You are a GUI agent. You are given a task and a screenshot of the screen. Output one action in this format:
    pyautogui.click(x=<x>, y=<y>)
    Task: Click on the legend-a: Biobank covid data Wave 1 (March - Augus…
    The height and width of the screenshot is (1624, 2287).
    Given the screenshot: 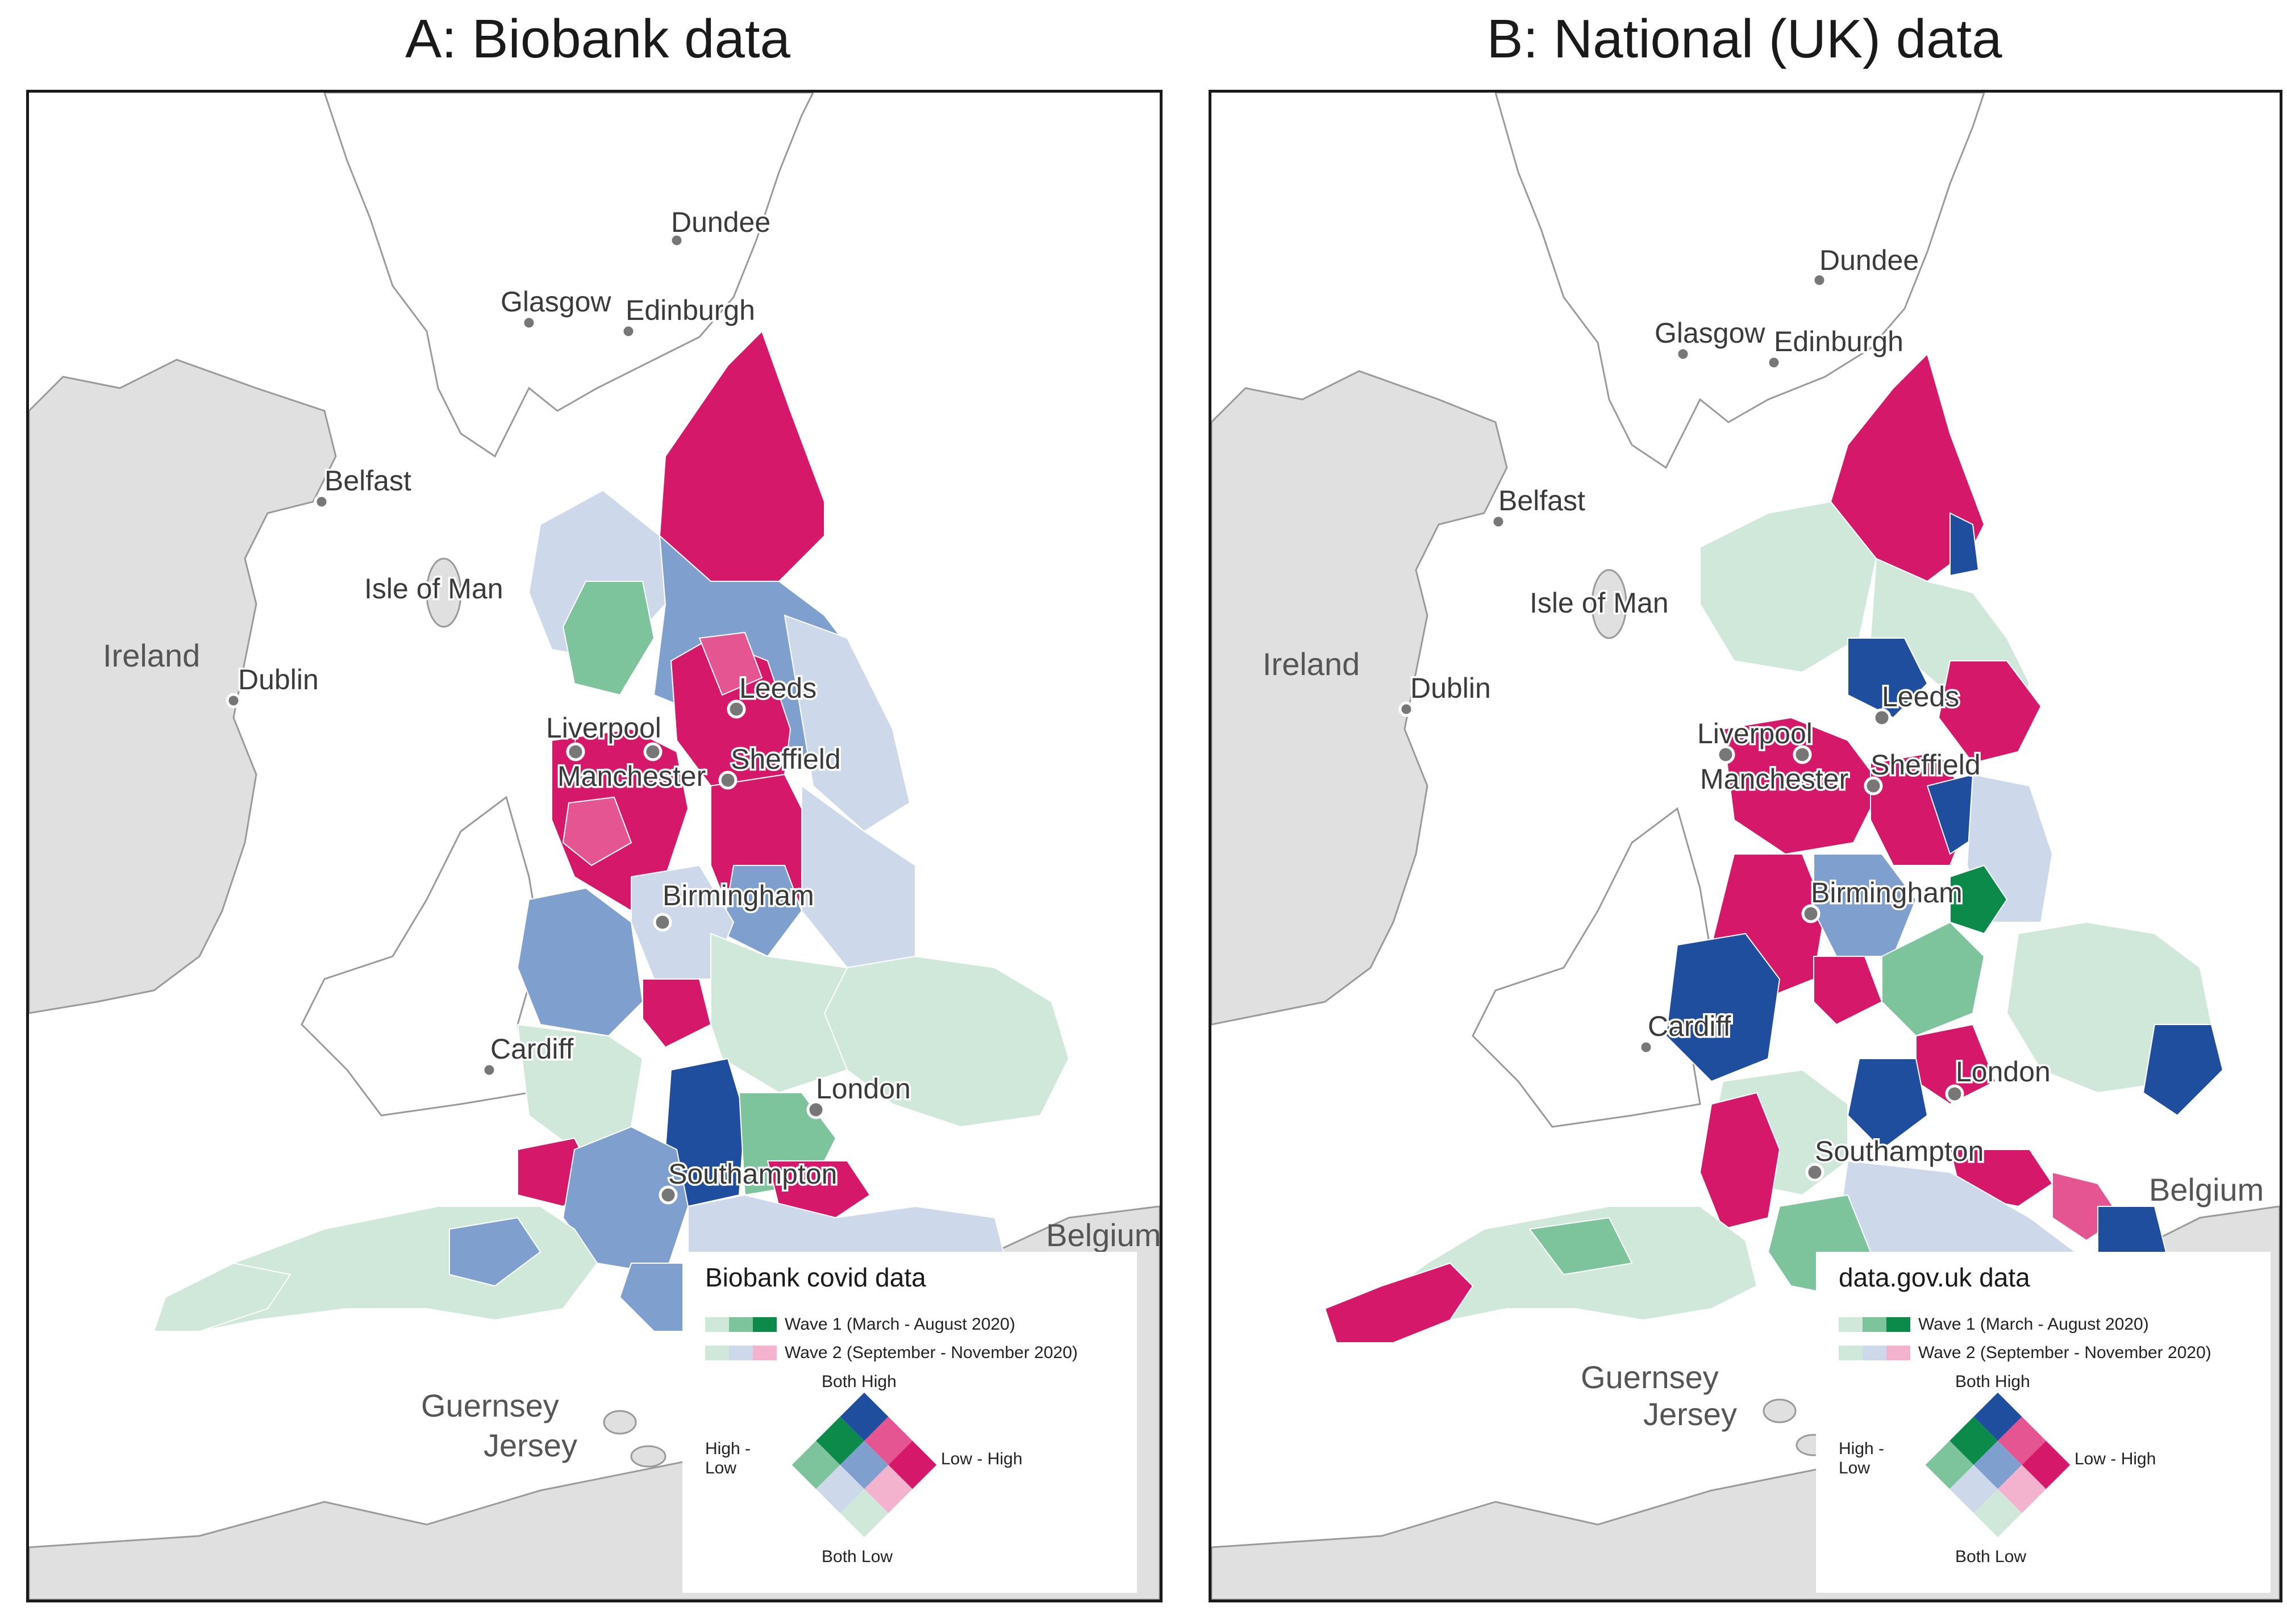 What is the action you would take?
    pyautogui.click(x=909, y=1422)
    